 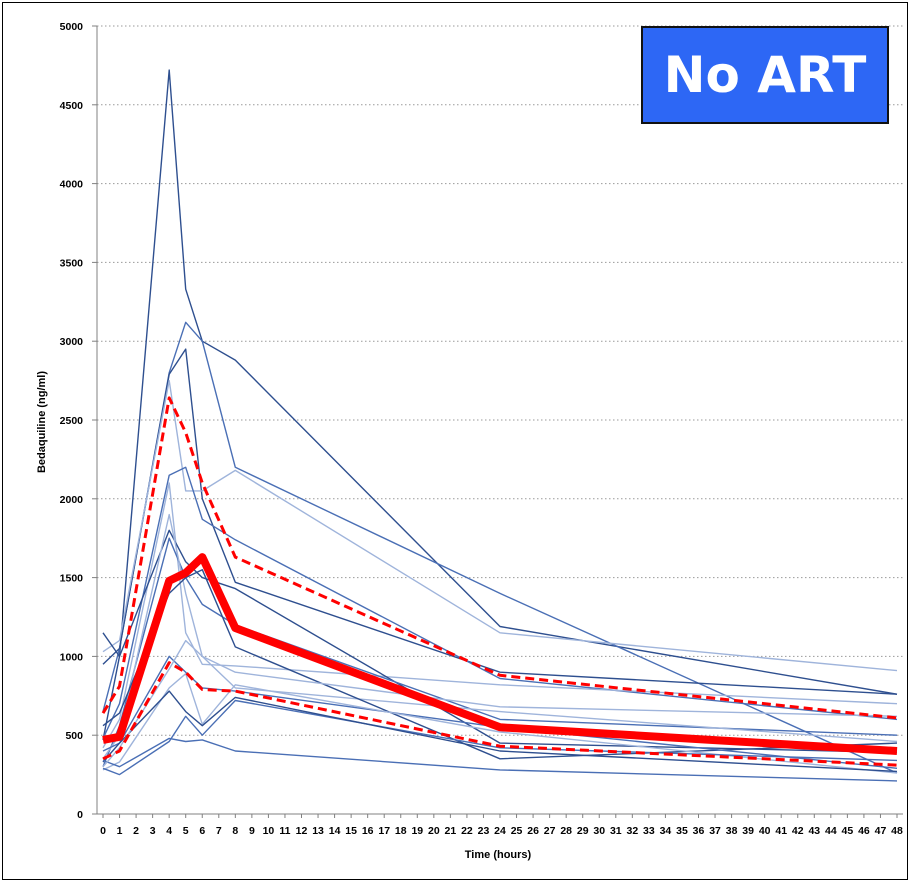 I want to click on x-tick-label: 28, so click(x=566, y=831).